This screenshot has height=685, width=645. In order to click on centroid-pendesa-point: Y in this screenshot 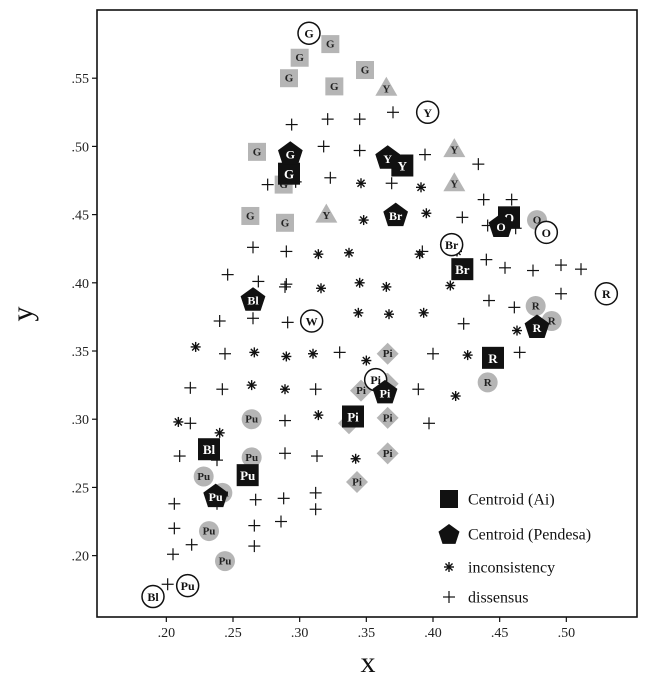, I will do `click(387, 157)`.